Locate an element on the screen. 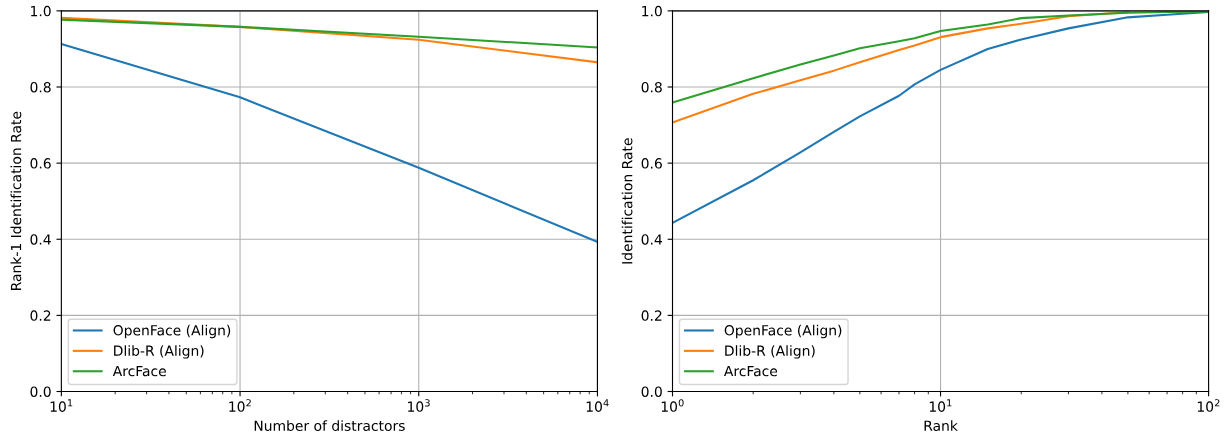 This screenshot has width=1227, height=435. x-tick-label: 10$^{0}$ is located at coordinates (672, 405).